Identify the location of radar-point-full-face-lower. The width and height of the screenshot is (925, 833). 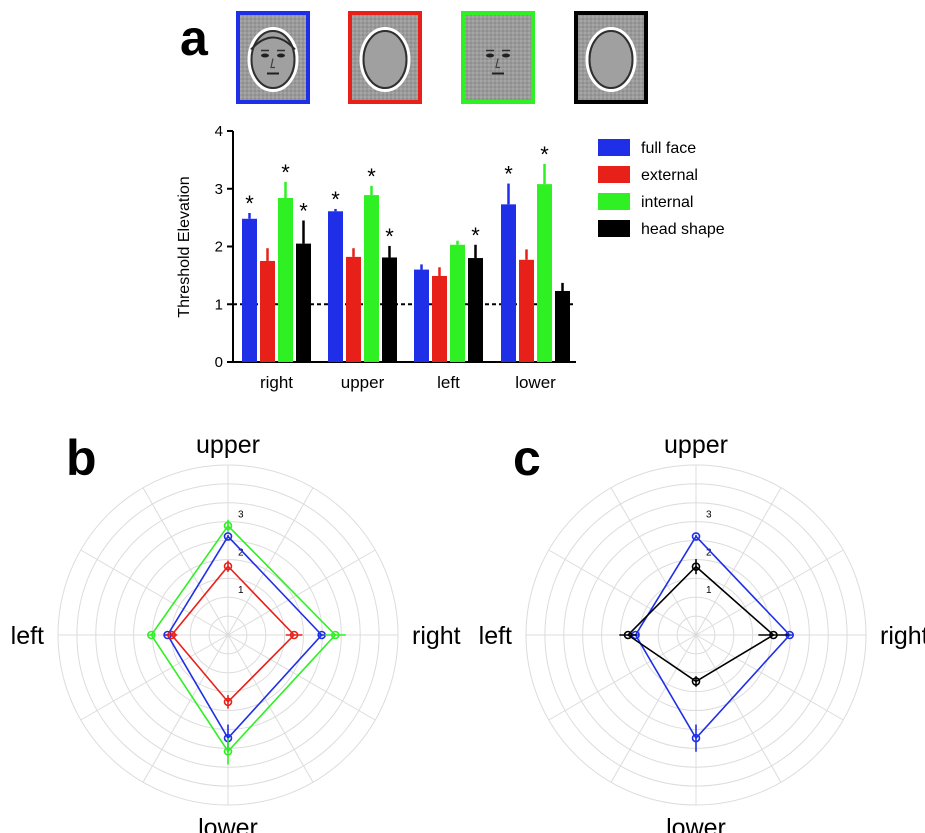
(696, 738).